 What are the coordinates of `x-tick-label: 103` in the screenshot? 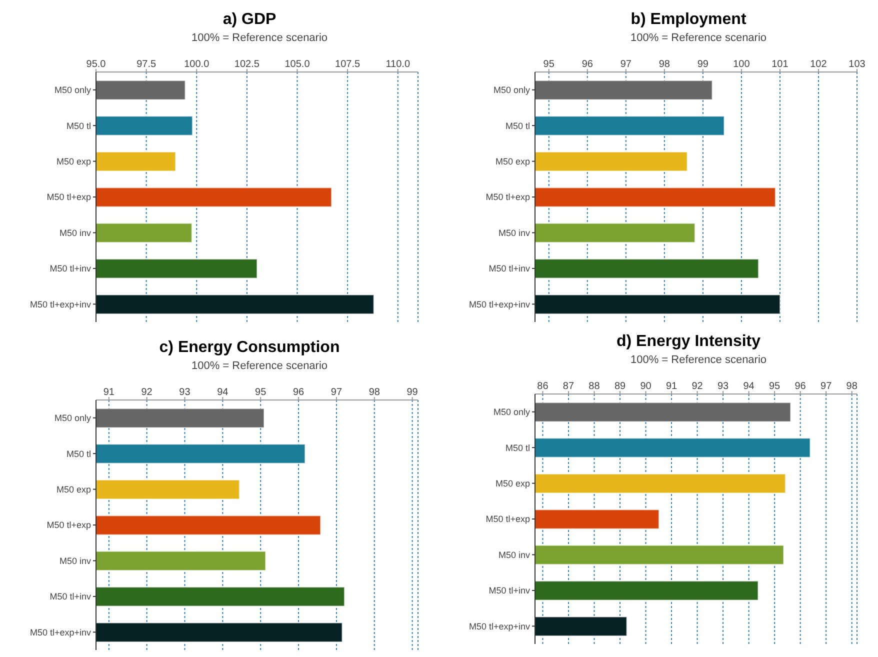 It's located at (857, 64).